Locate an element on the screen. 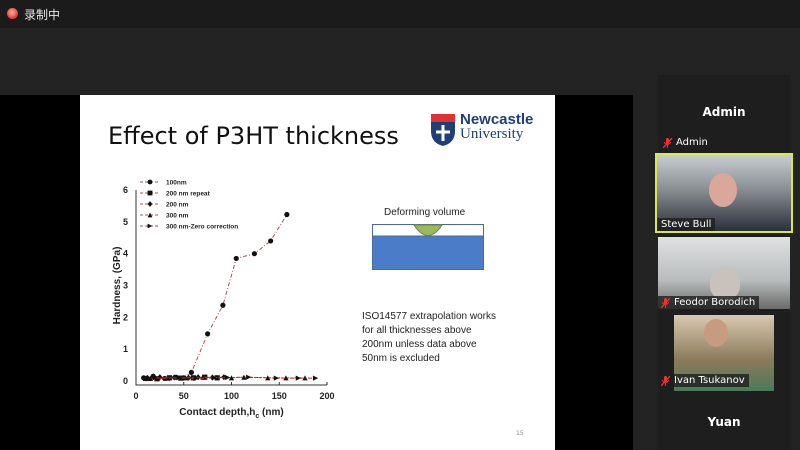  series-line is located at coordinates (215, 296).